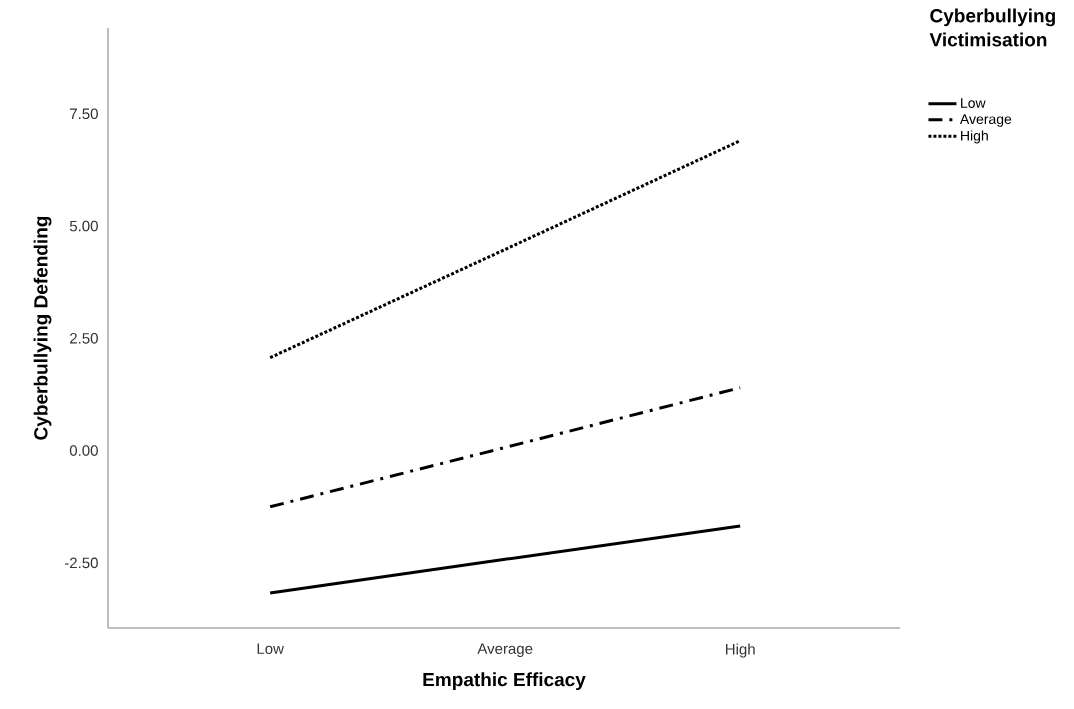 This screenshot has height=709, width=1074. I want to click on x-axis-title: Empathic Efficacy, so click(504, 681).